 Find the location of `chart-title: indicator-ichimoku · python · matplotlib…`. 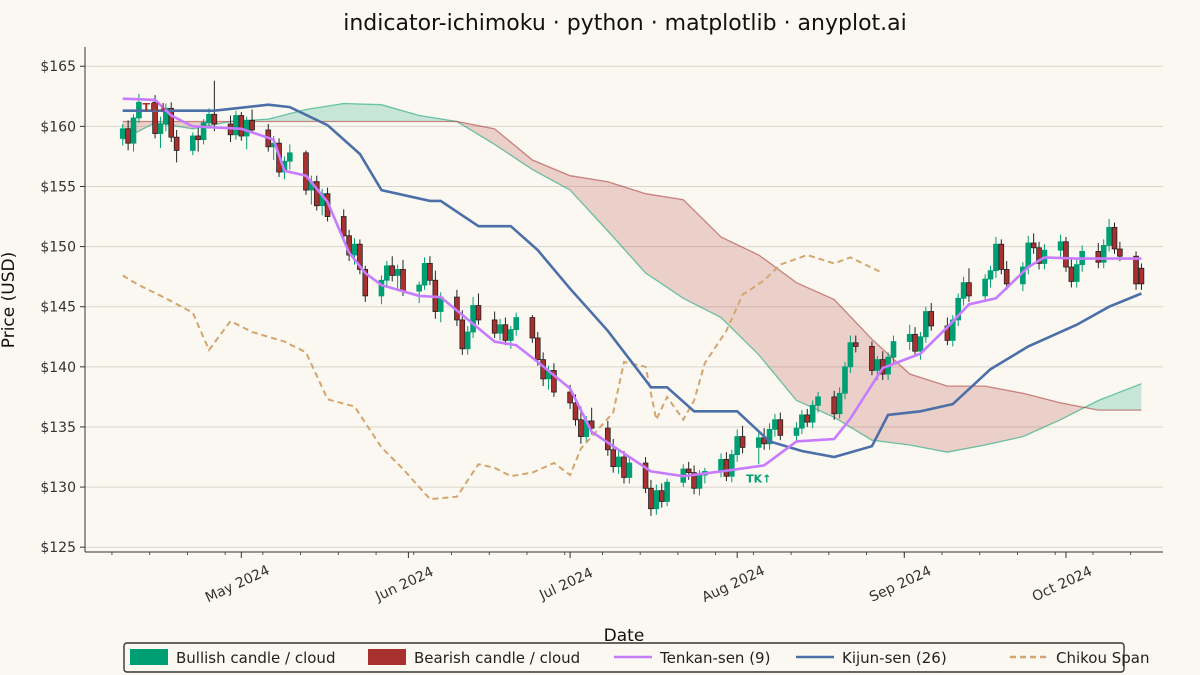

chart-title: indicator-ichimoku · python · matplotlib… is located at coordinates (625, 23).